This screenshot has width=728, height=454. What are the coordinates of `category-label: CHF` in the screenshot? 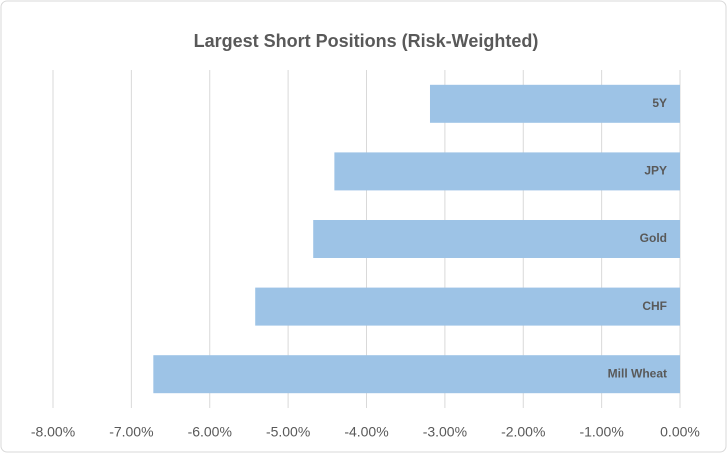 It's located at (654, 306).